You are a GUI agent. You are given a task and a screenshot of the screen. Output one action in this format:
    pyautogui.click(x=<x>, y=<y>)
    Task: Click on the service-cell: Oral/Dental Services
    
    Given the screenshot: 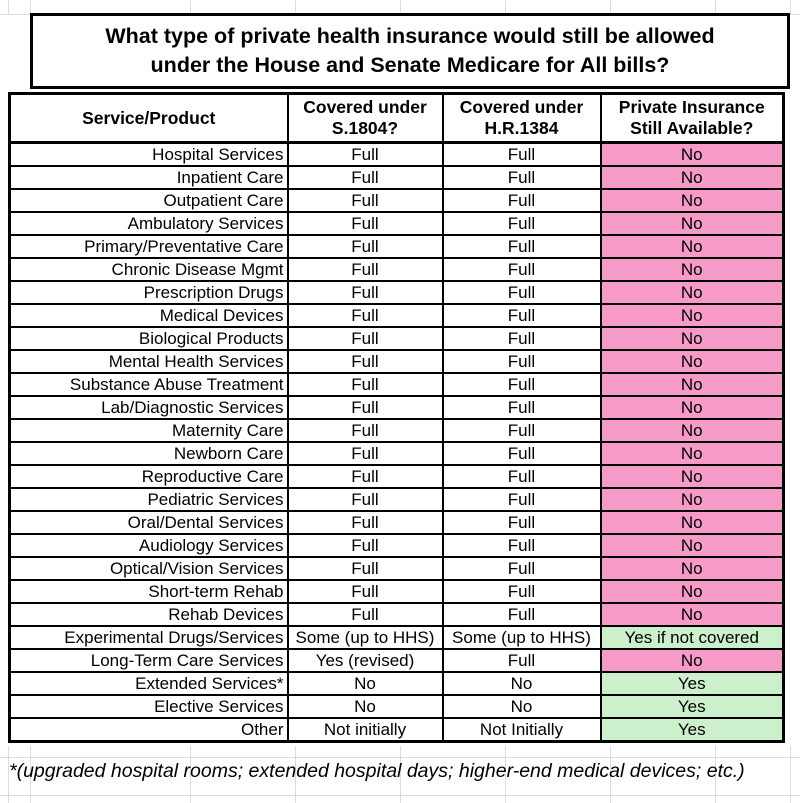 What is the action you would take?
    pyautogui.click(x=148, y=522)
    